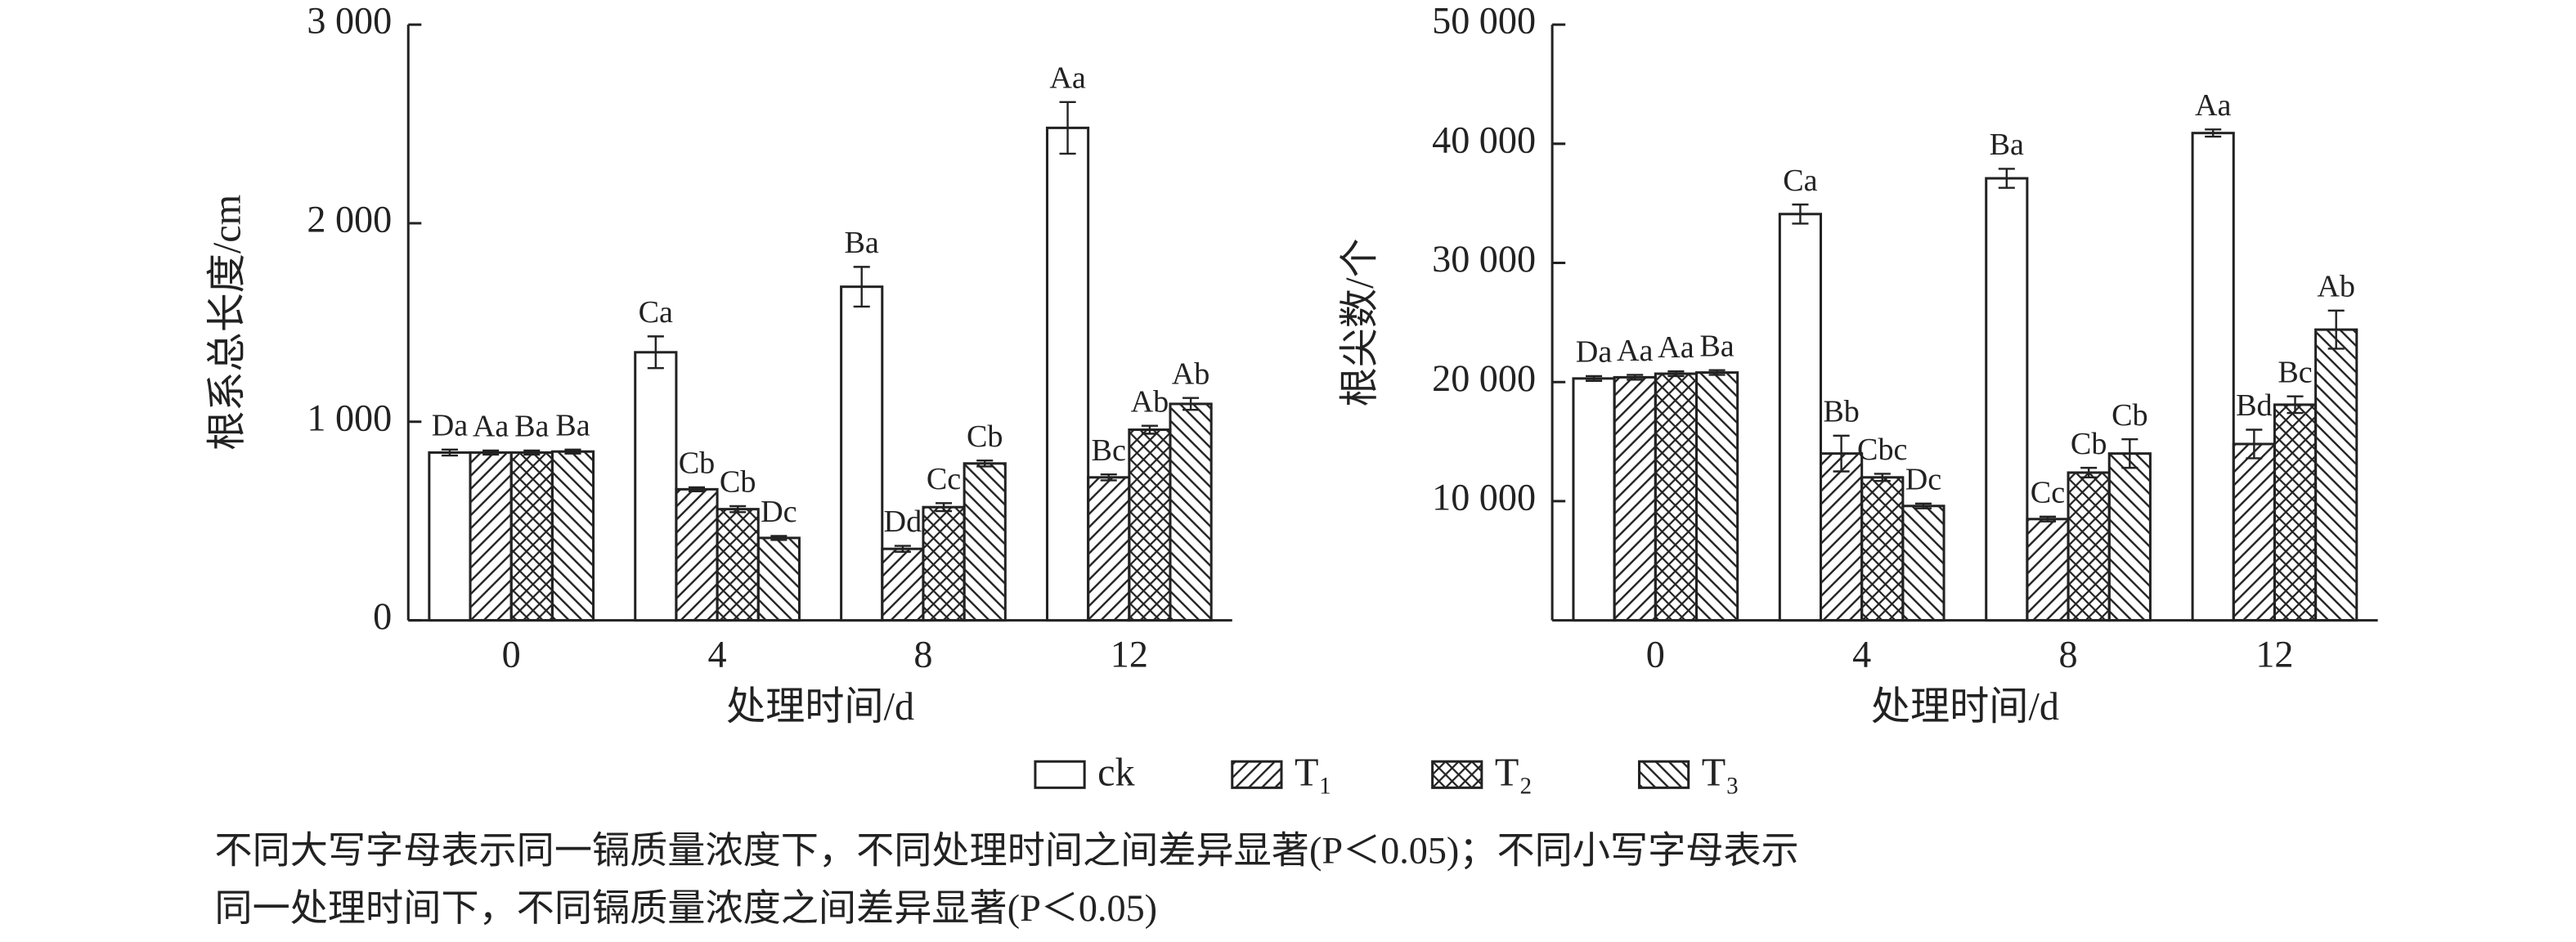 The height and width of the screenshot is (942, 2576). What do you see at coordinates (227, 323) in the screenshot?
I see `y-axis-title: 根系总长度/cm` at bounding box center [227, 323].